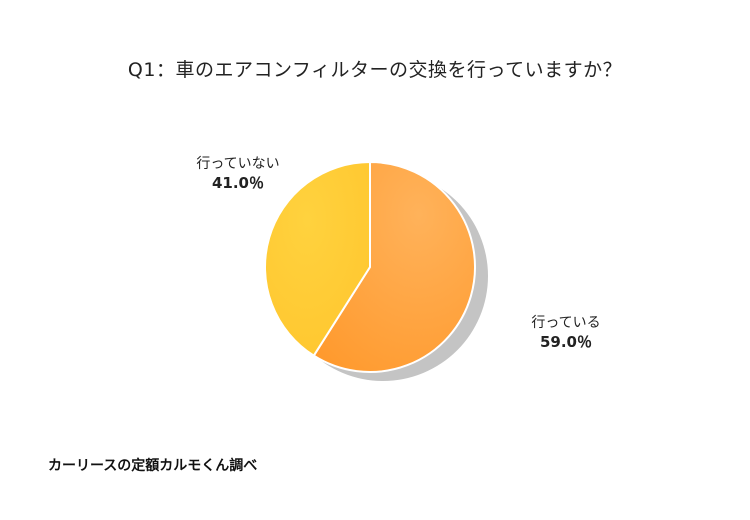 The image size is (750, 520). What do you see at coordinates (237, 182) in the screenshot?
I see `slice-value-not-done: 41.0％` at bounding box center [237, 182].